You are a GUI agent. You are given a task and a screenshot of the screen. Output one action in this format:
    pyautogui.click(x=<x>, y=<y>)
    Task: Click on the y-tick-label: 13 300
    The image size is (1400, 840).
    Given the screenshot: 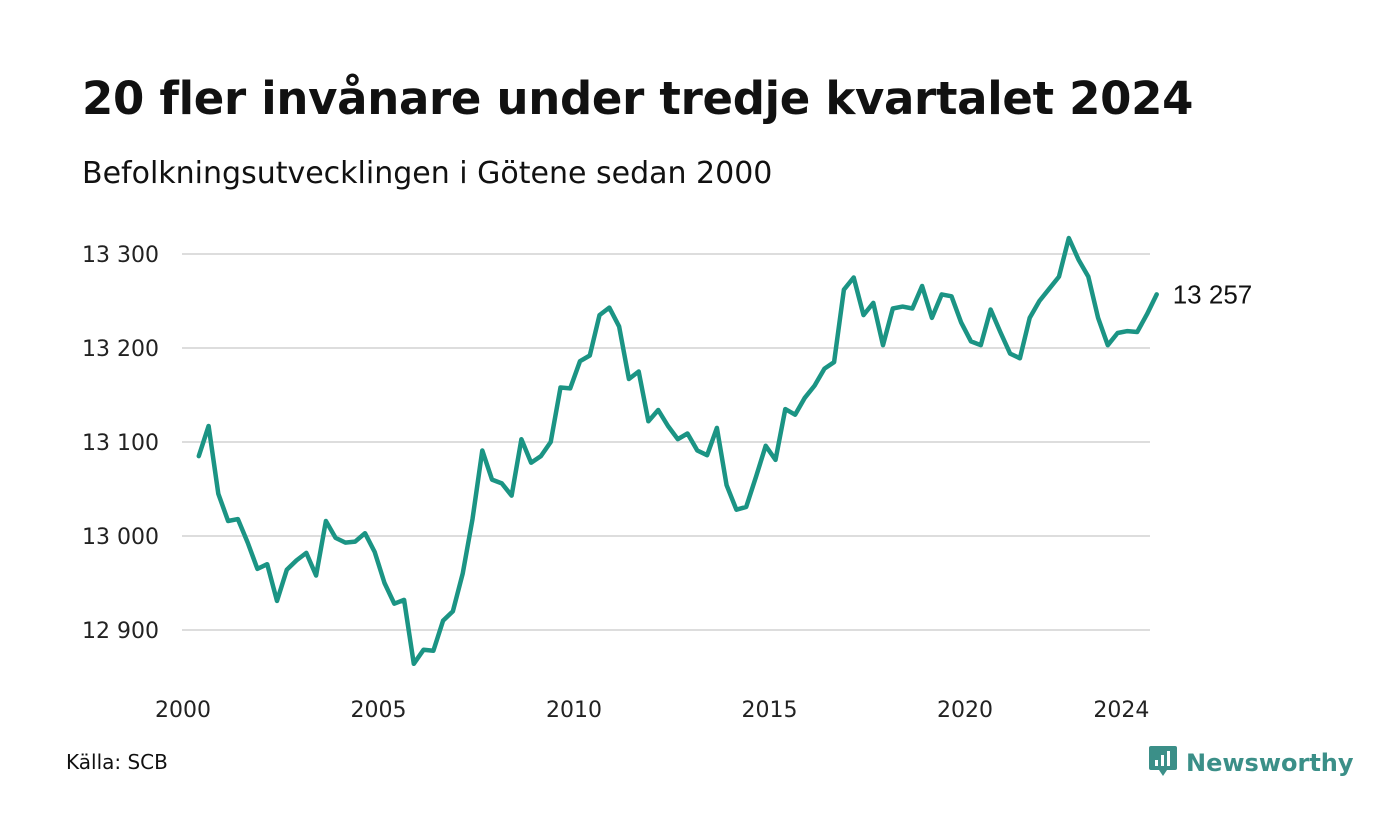 What is the action you would take?
    pyautogui.click(x=120, y=255)
    